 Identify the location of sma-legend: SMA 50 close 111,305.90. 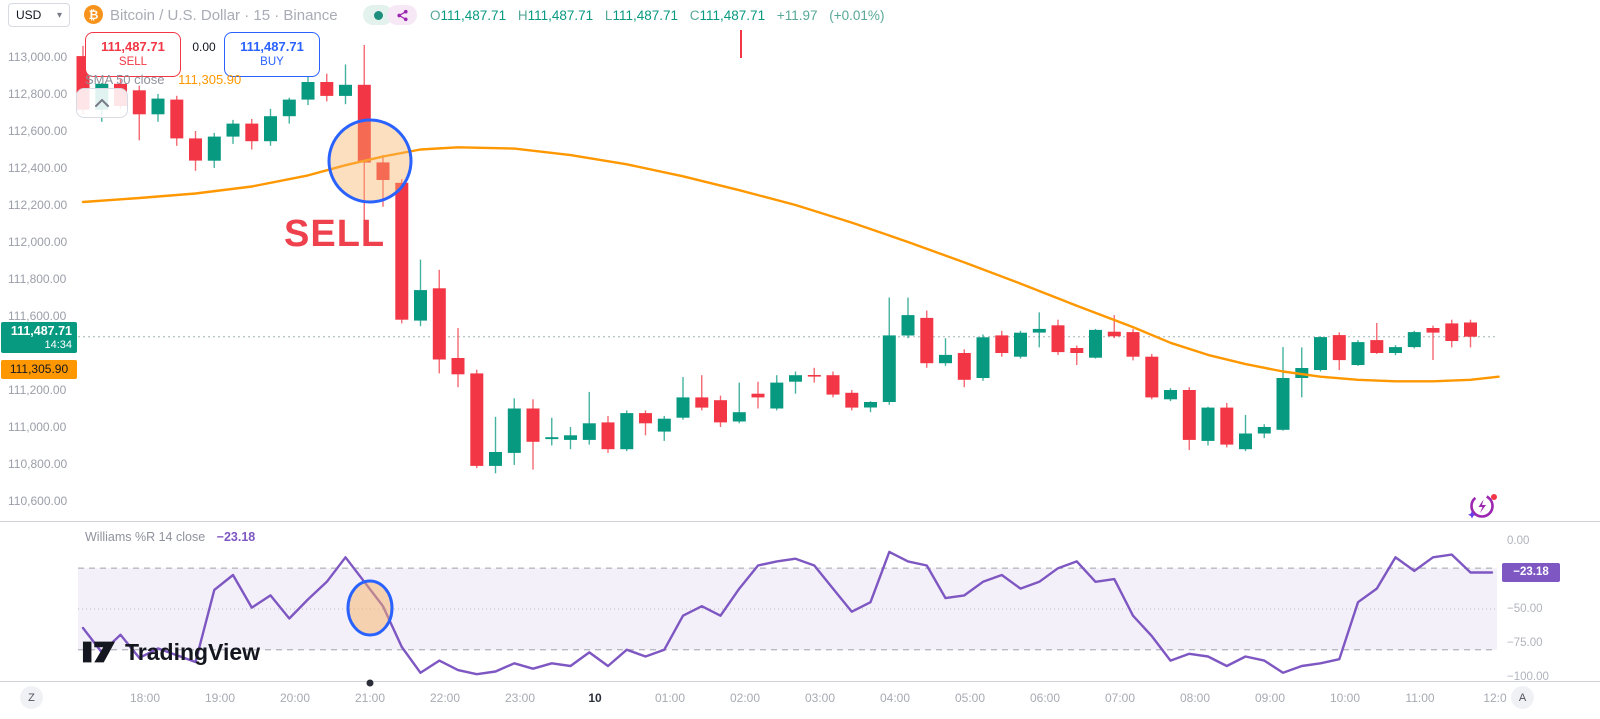
(163, 79).